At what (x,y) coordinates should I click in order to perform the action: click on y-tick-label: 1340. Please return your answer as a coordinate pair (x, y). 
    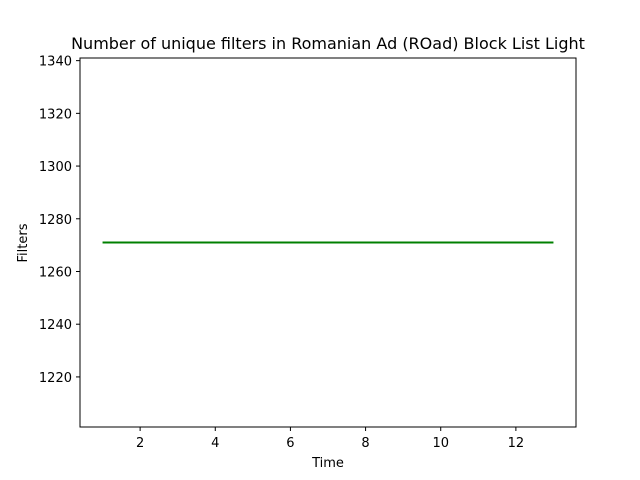
    Looking at the image, I should click on (55, 62).